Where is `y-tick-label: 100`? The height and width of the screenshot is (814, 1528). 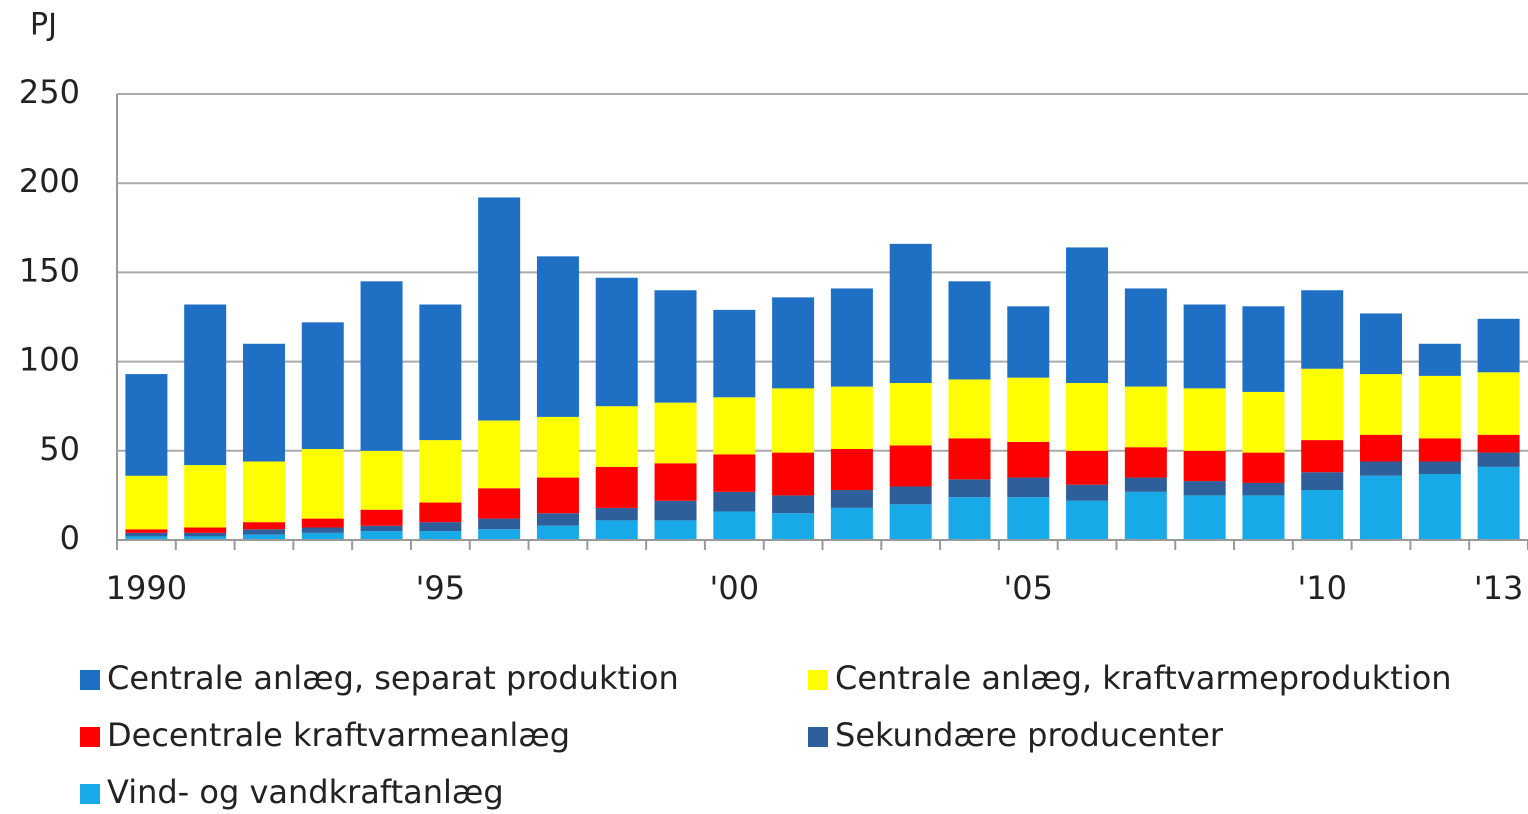 y-tick-label: 100 is located at coordinates (49, 360).